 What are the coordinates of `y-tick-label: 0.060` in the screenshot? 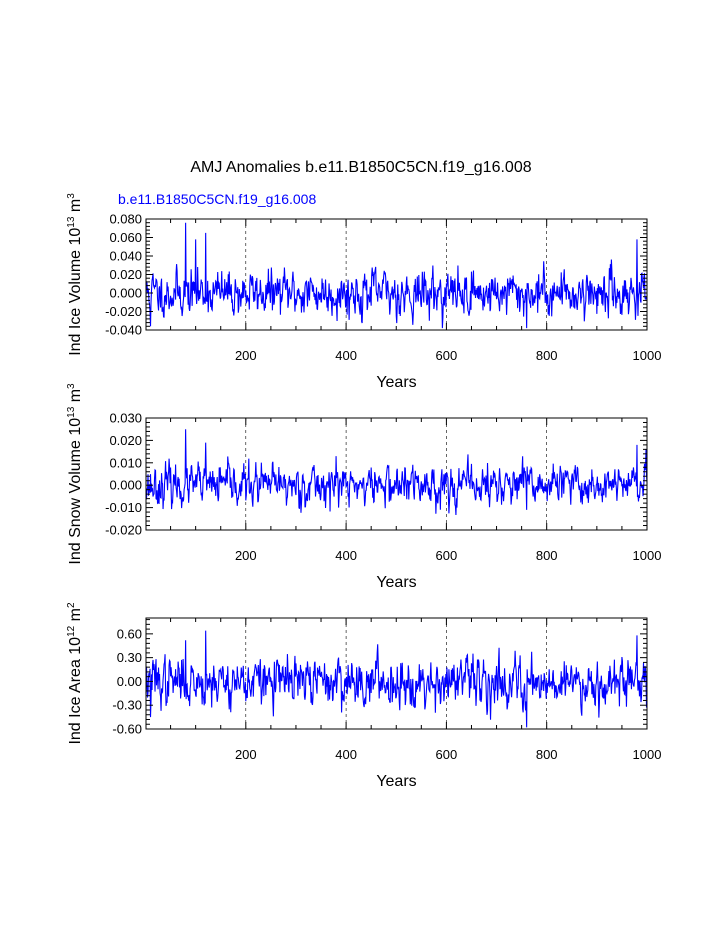 It's located at (125, 237).